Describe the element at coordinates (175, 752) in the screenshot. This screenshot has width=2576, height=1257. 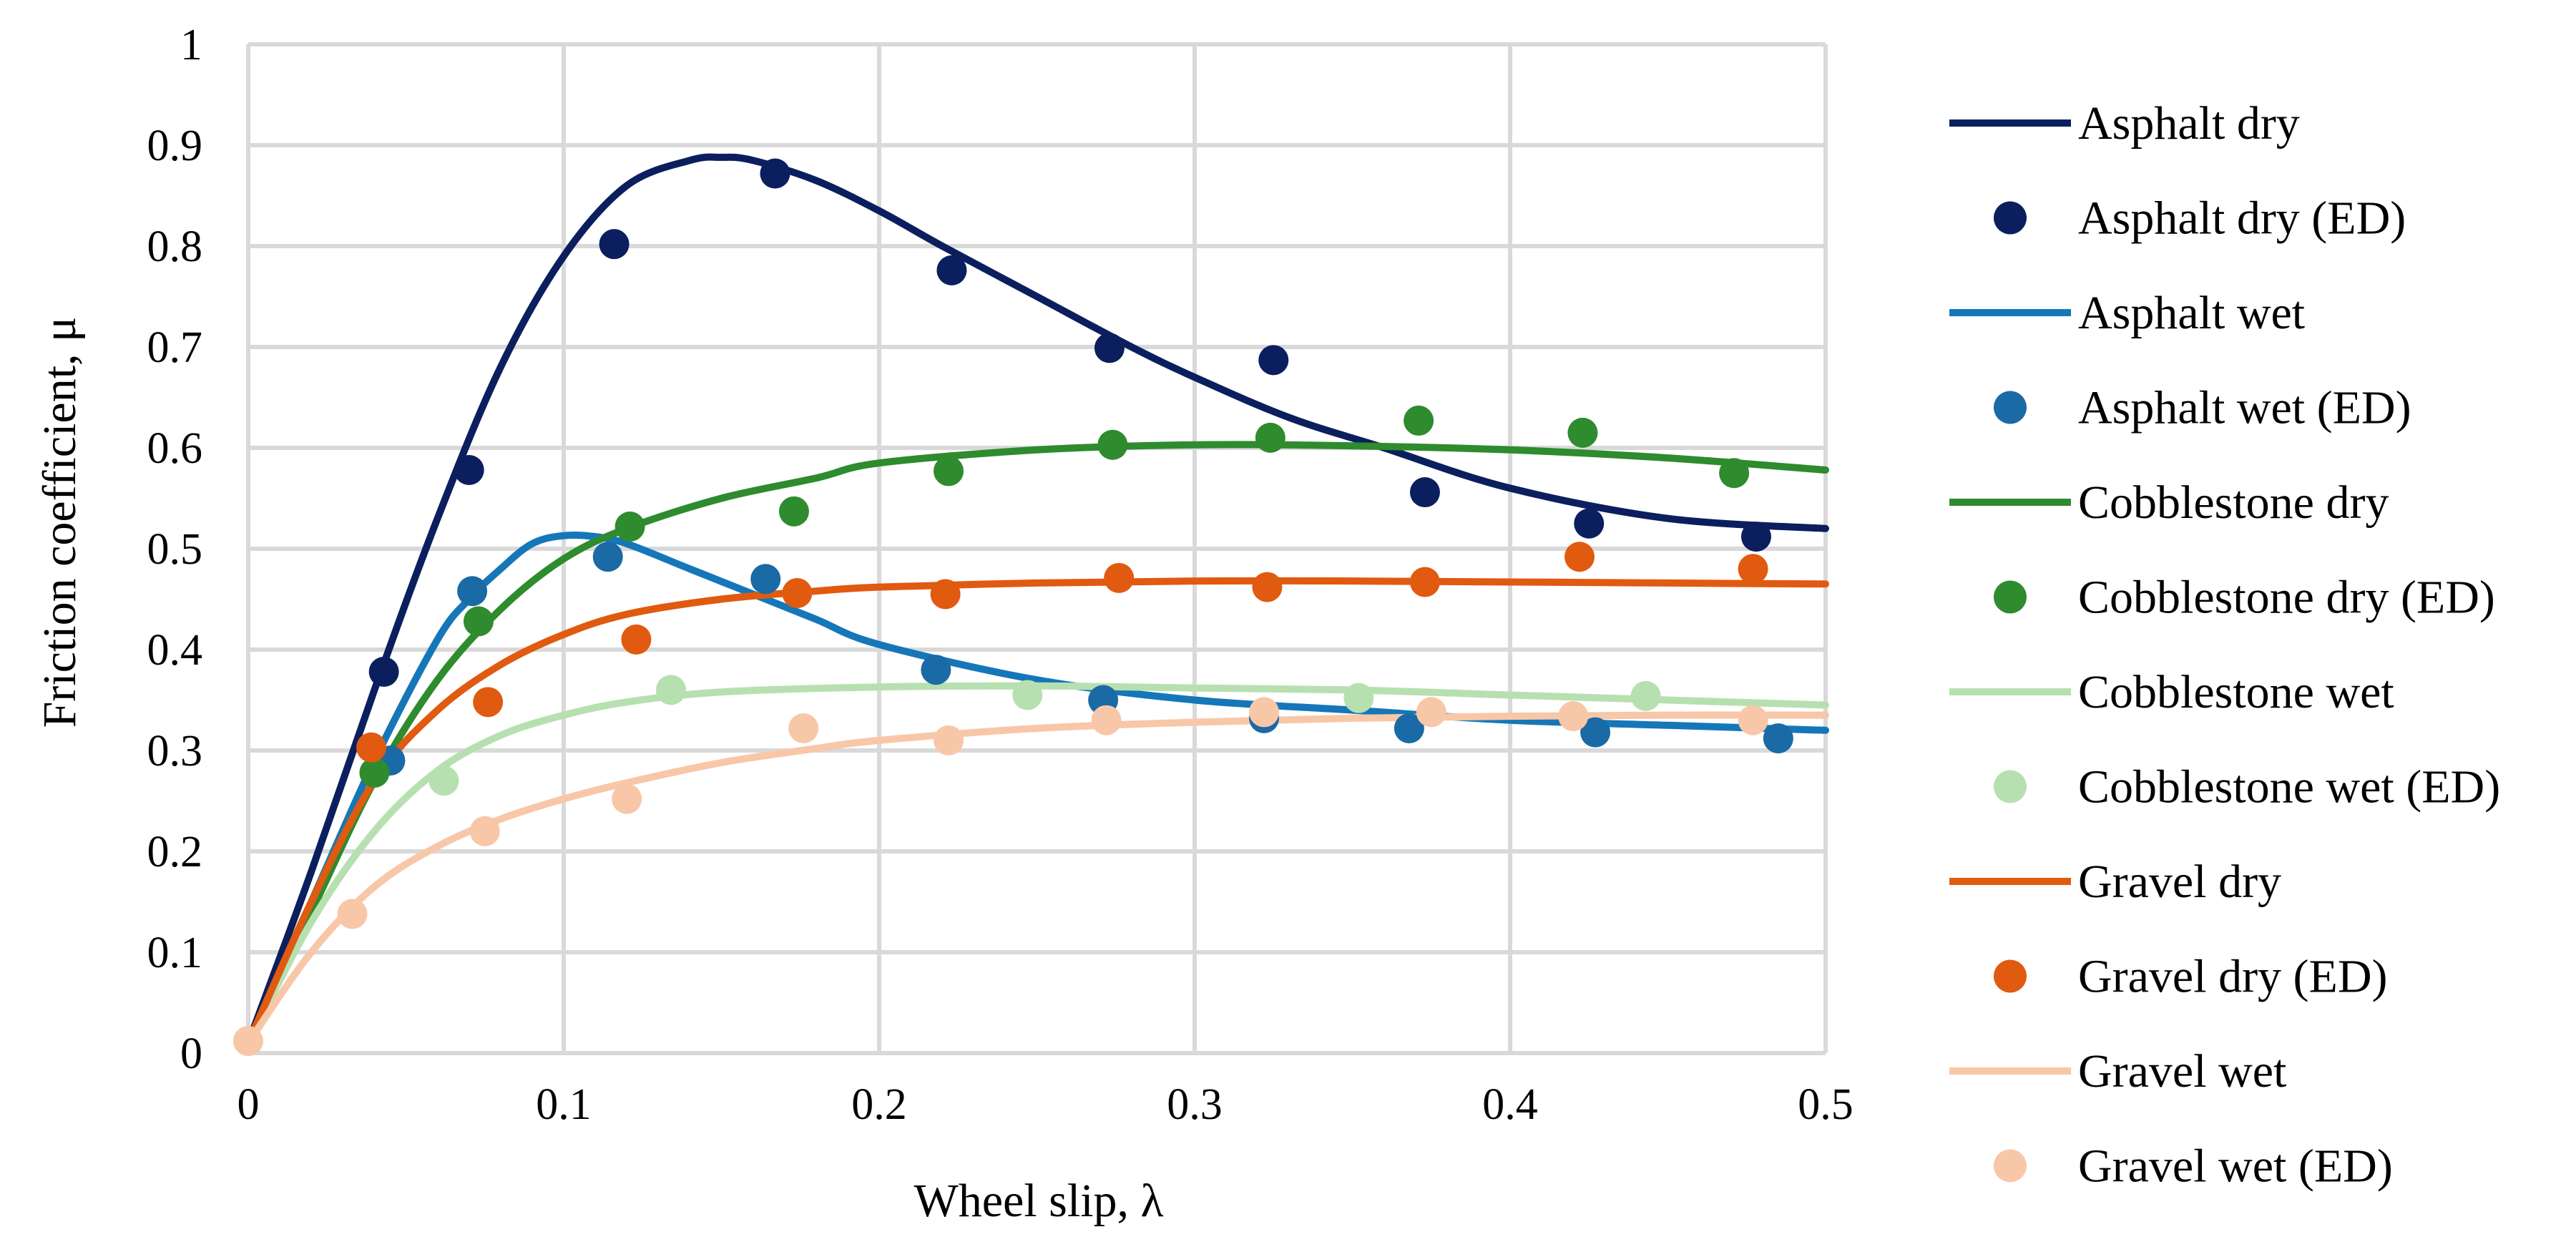
I see `y-tick-label: 0.3` at that location.